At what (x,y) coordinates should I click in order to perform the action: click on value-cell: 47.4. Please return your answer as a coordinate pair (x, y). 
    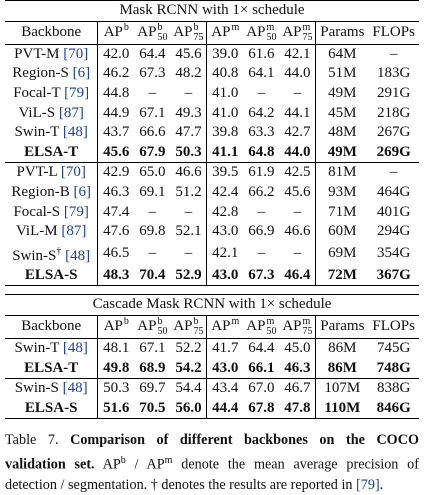
    Looking at the image, I should click on (116, 211).